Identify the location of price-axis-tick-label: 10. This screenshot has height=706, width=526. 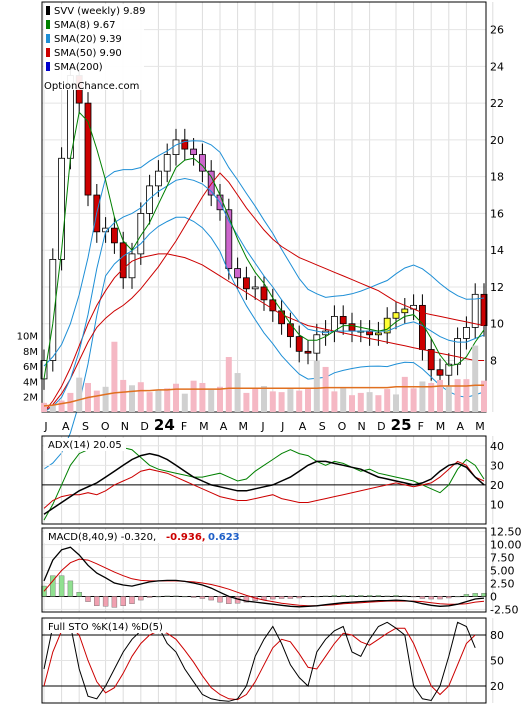
(497, 324).